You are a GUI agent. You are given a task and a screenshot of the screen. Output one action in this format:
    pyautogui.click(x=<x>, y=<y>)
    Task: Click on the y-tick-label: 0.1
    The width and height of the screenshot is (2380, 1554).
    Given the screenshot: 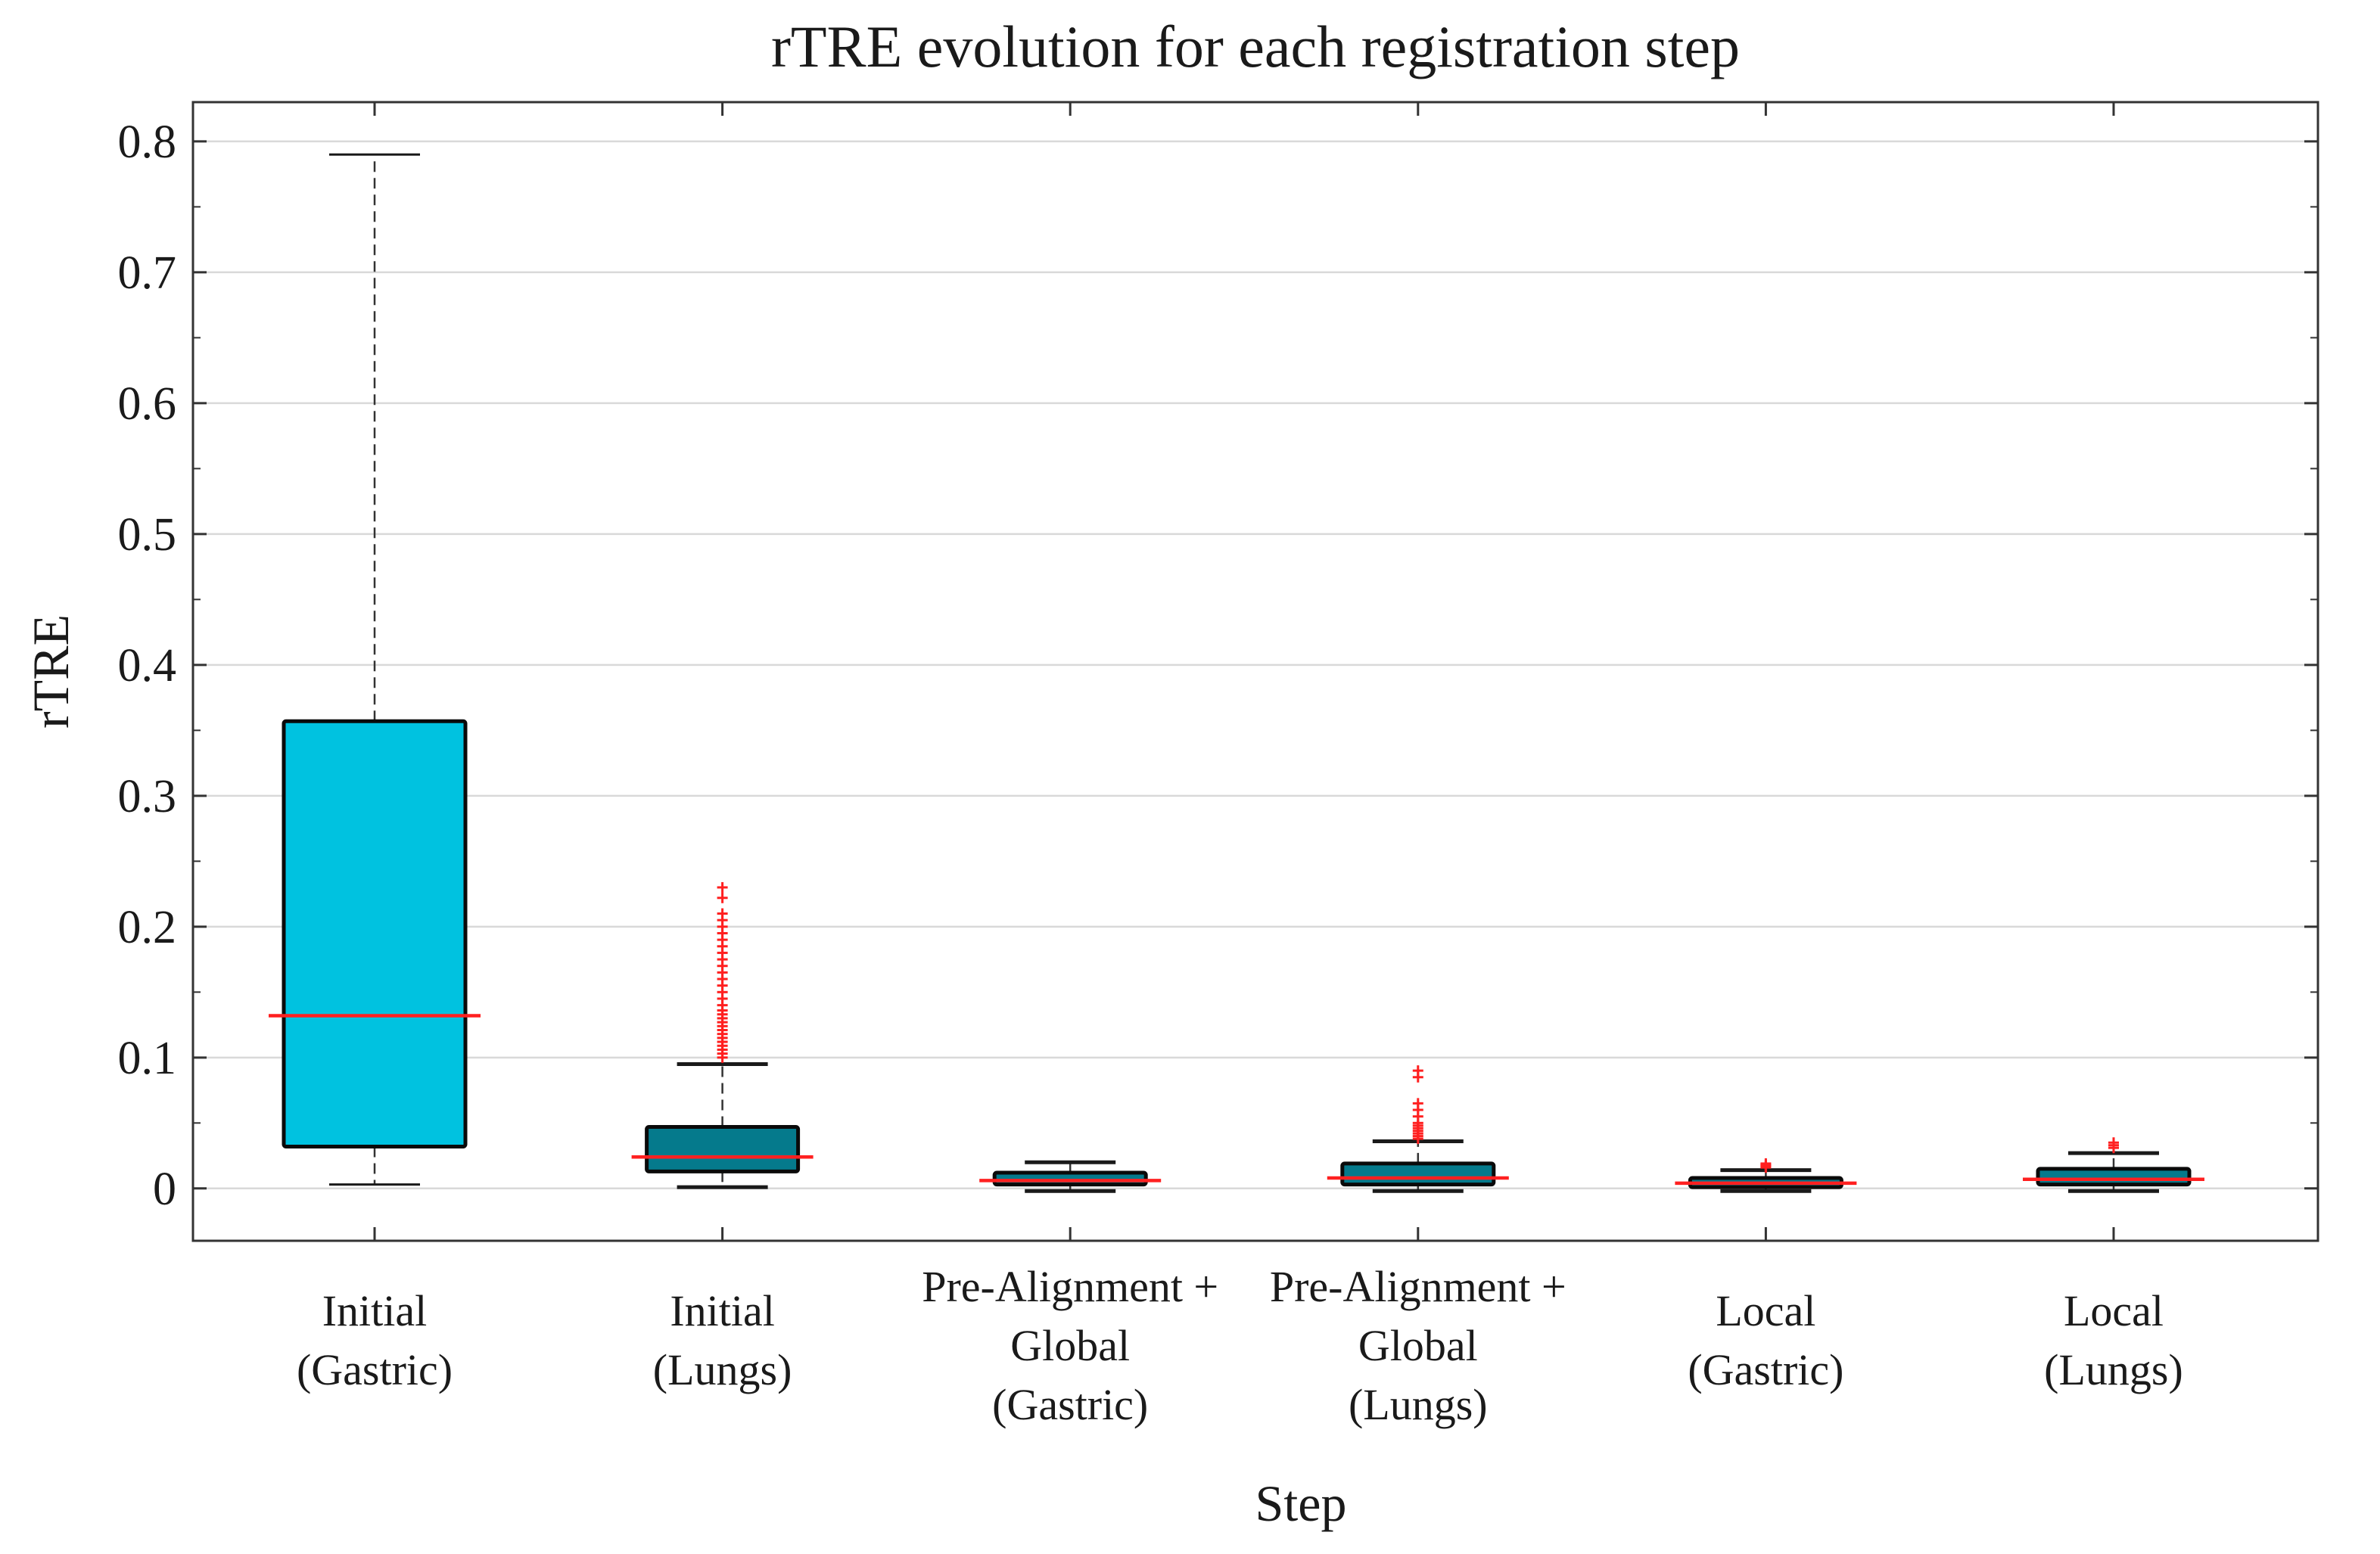 What is the action you would take?
    pyautogui.click(x=147, y=1058)
    